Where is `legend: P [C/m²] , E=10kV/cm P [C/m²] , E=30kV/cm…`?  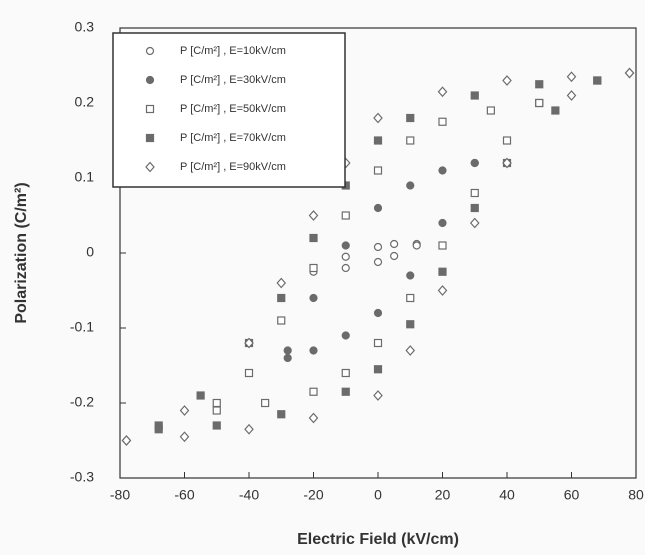 legend: P [C/m²] , E=10kV/cm P [C/m²] , E=30kV/cm… is located at coordinates (229, 110).